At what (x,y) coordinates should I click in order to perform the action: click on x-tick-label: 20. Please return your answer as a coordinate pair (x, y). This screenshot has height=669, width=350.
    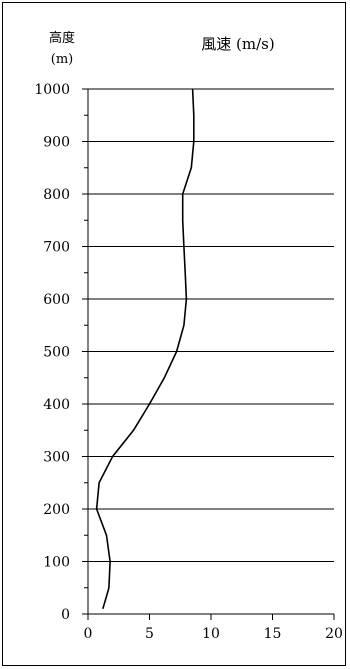
    Looking at the image, I should click on (334, 634).